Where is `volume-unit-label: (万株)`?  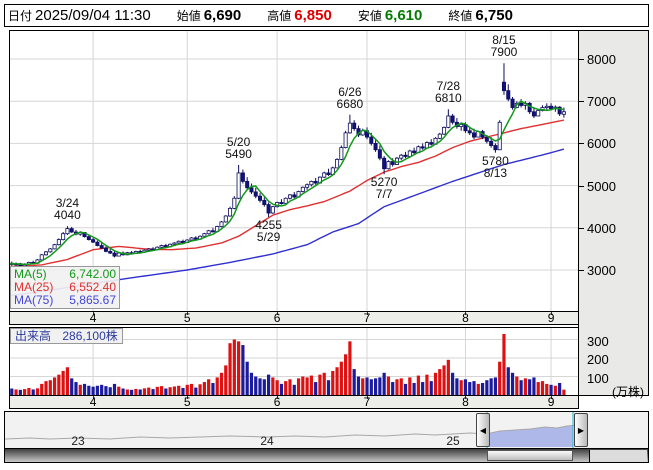 volume-unit-label: (万株) is located at coordinates (628, 392).